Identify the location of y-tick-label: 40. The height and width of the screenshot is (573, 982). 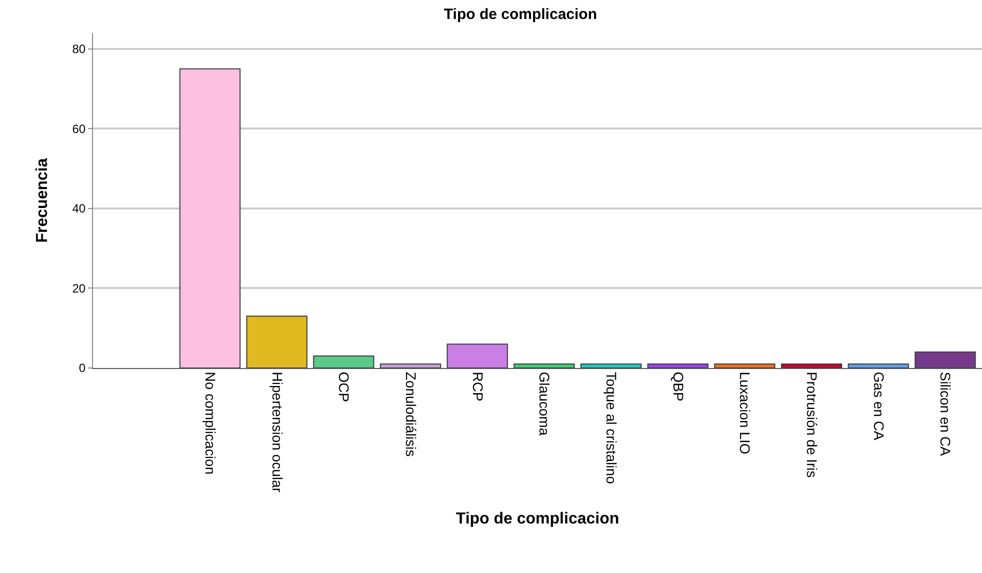
(79, 209).